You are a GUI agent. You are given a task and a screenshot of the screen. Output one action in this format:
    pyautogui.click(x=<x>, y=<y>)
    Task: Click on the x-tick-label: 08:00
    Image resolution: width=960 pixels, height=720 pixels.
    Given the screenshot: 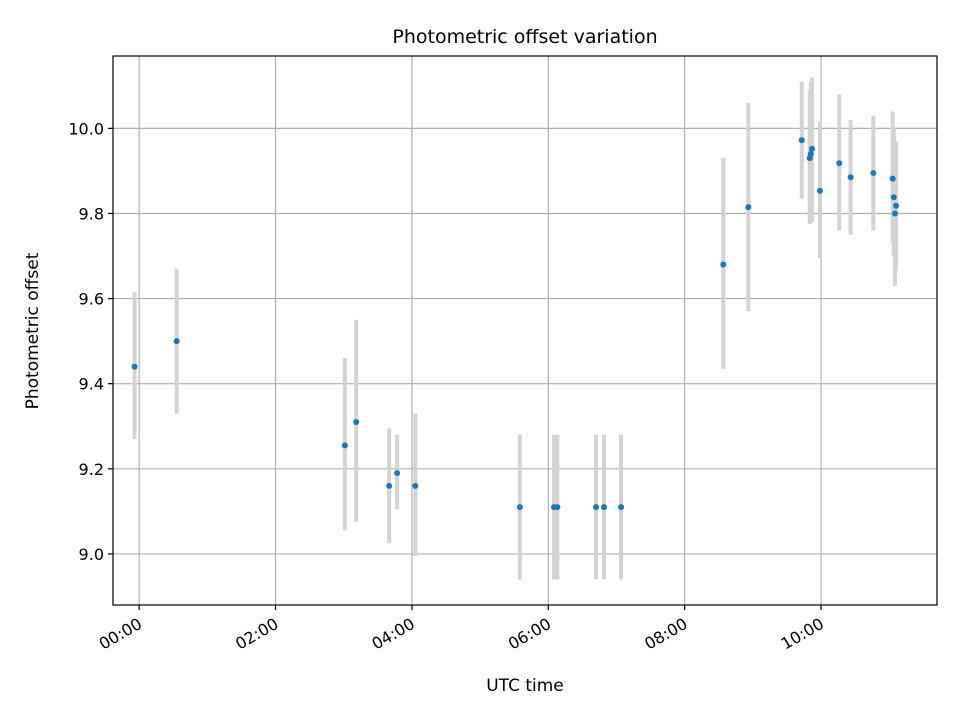 What is the action you would take?
    pyautogui.click(x=665, y=634)
    